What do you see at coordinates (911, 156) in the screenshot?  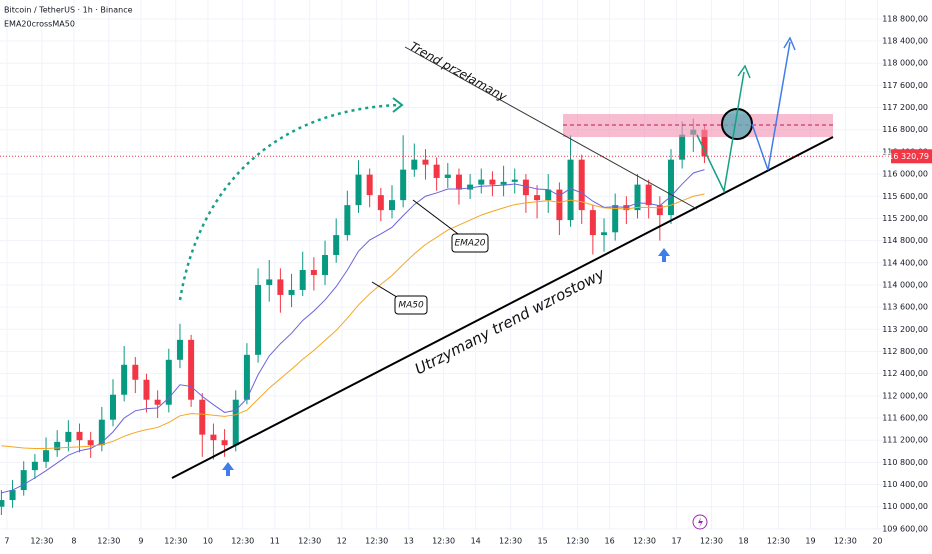 I see `last-price-box` at bounding box center [911, 156].